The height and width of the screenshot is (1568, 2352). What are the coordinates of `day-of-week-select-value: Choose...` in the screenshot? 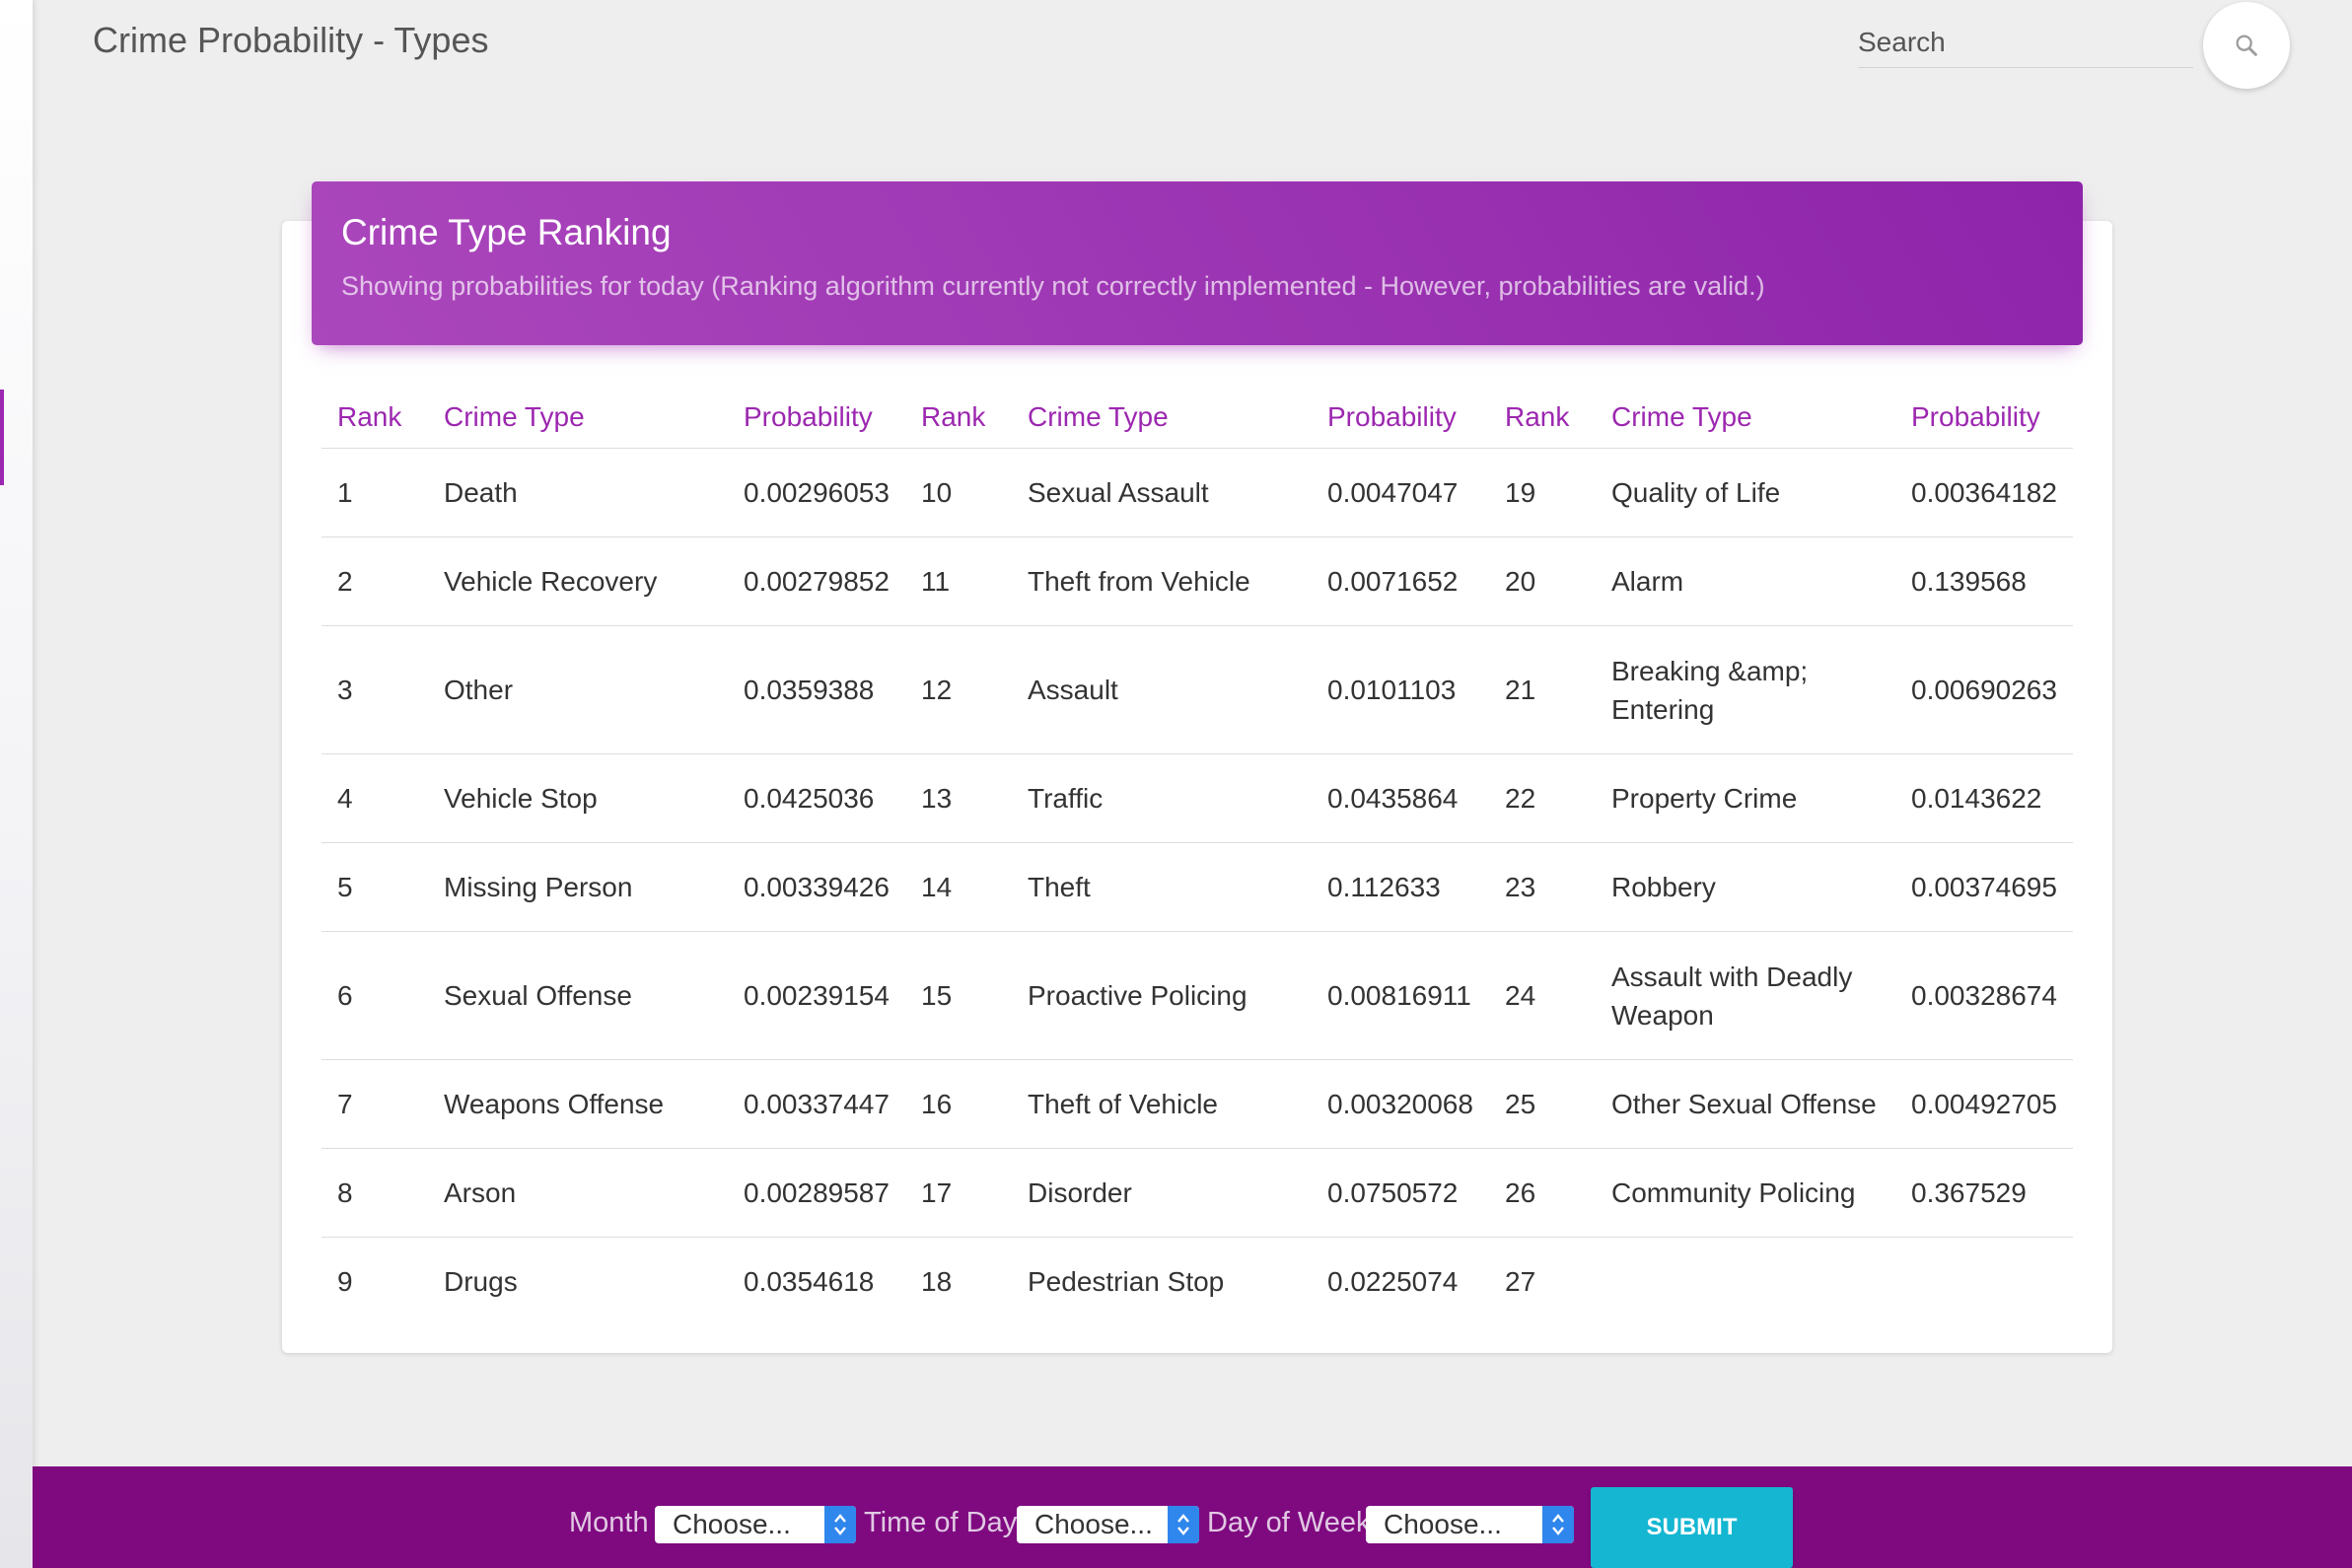 It's located at (1443, 1524).